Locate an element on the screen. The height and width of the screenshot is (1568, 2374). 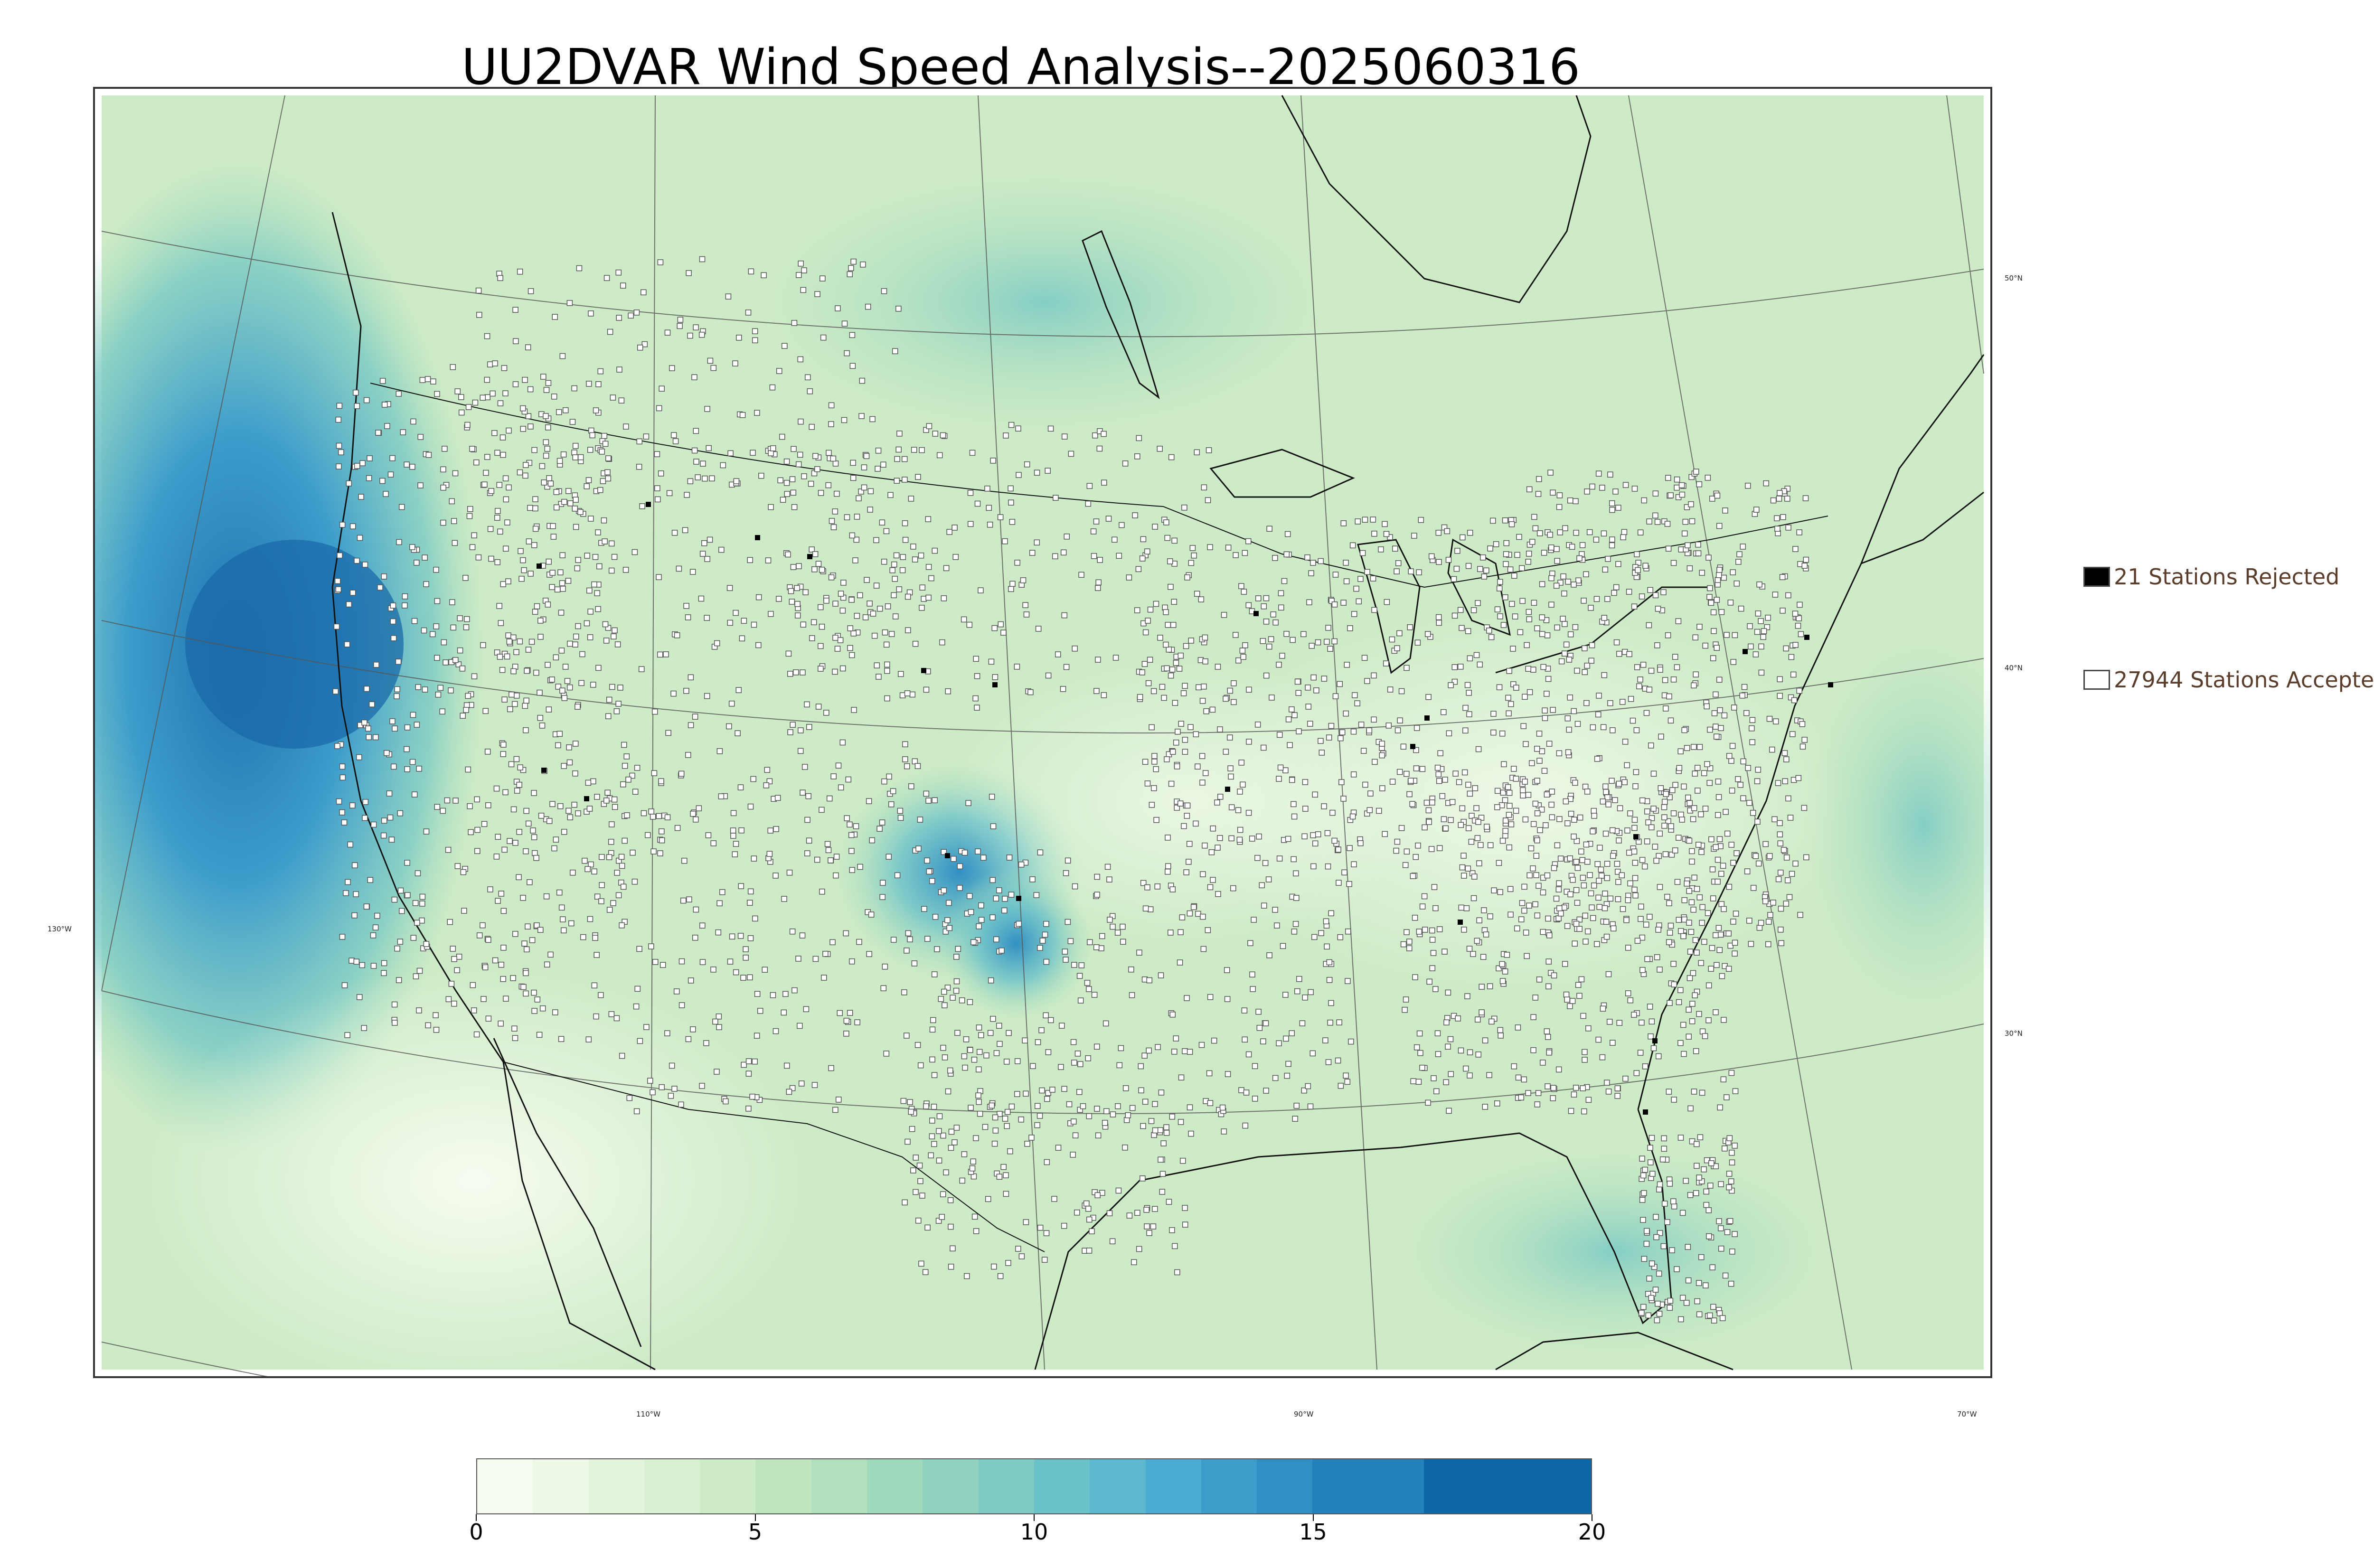
rejected-station is located at coordinates (1830, 685).